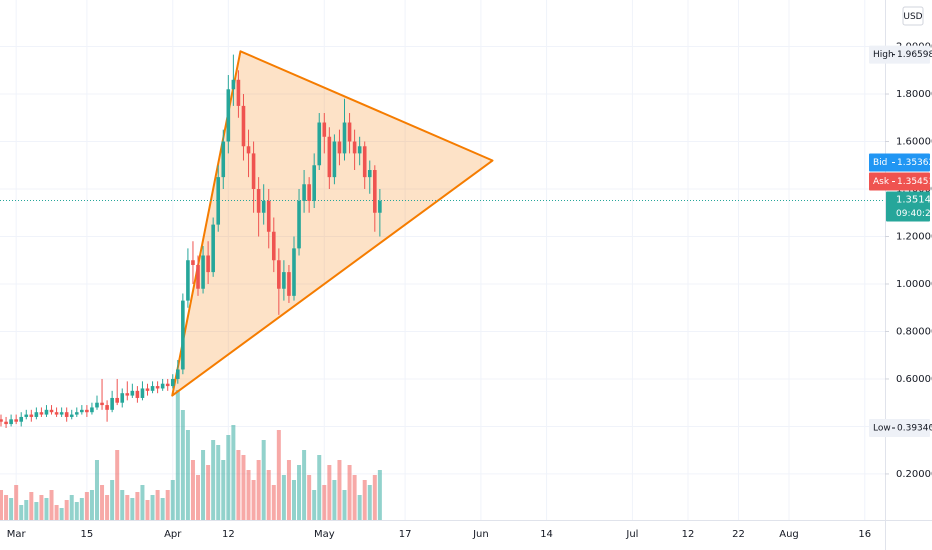 This screenshot has width=932, height=550. I want to click on x-tick-label: 14, so click(546, 534).